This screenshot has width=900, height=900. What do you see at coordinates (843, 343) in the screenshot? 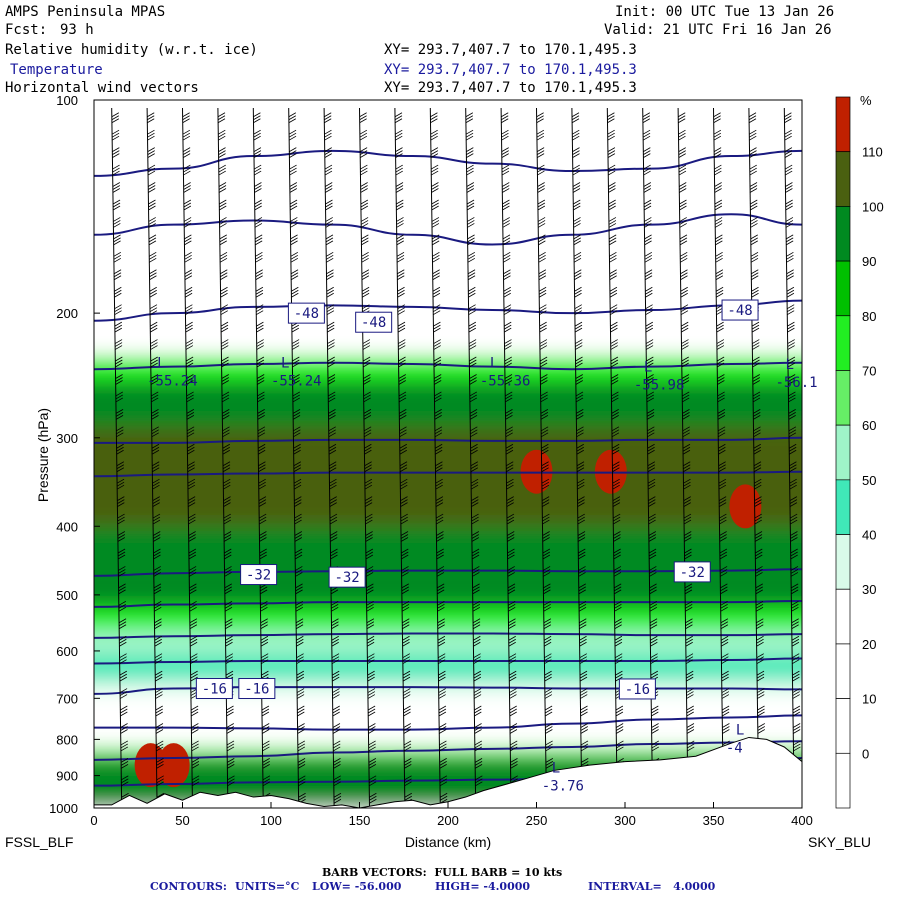
I see `colorbar-swatch` at bounding box center [843, 343].